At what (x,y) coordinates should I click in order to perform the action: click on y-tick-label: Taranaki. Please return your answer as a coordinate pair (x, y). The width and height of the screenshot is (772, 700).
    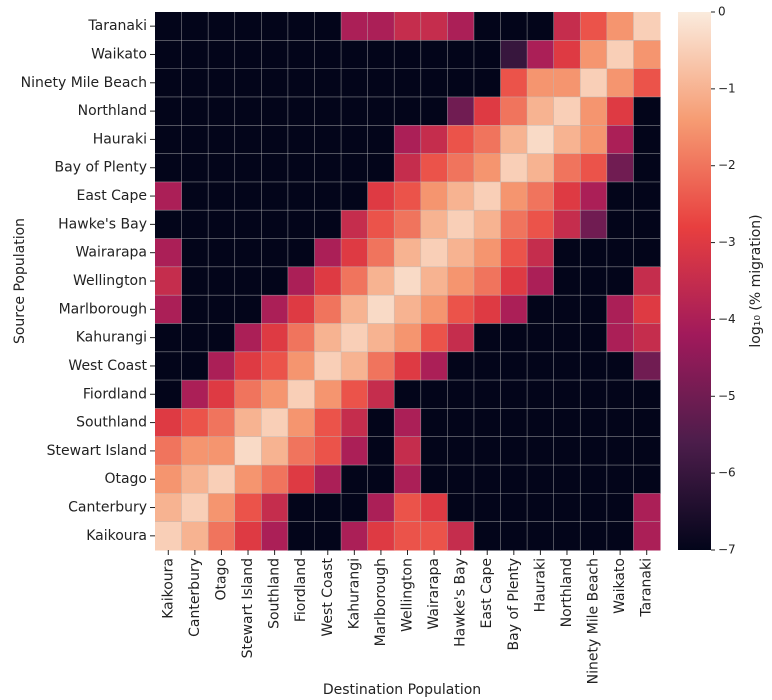
    Looking at the image, I should click on (117, 26).